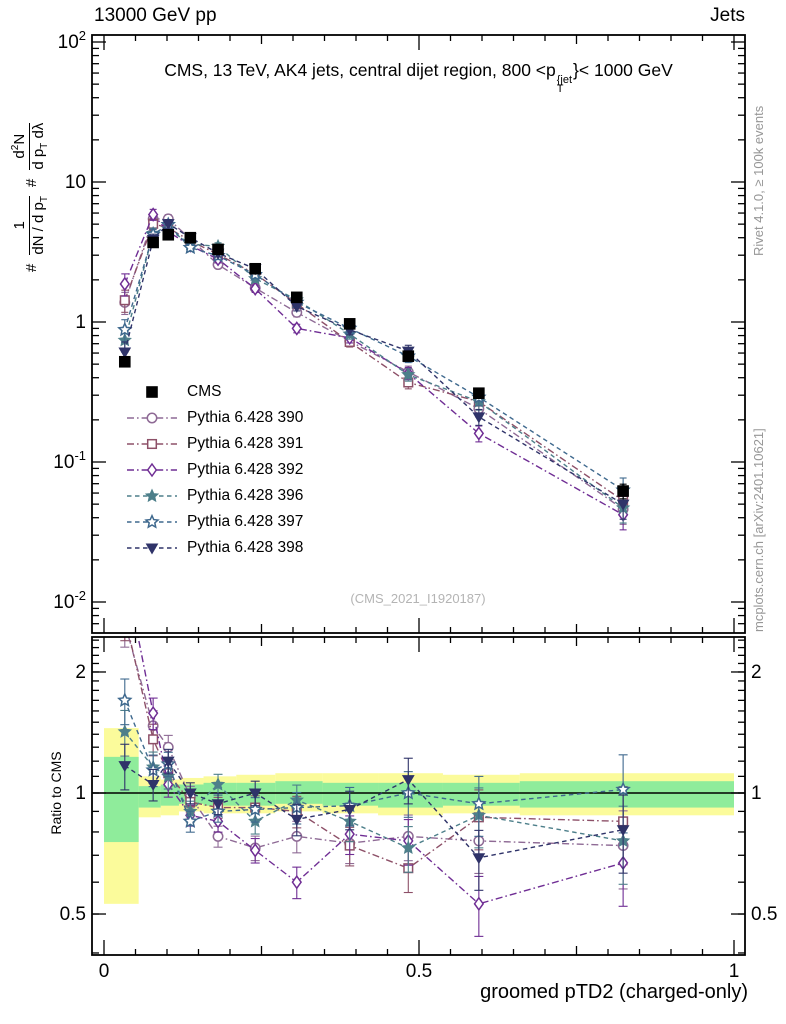  I want to click on legend-marker-triangle-down-filled, so click(152, 549).